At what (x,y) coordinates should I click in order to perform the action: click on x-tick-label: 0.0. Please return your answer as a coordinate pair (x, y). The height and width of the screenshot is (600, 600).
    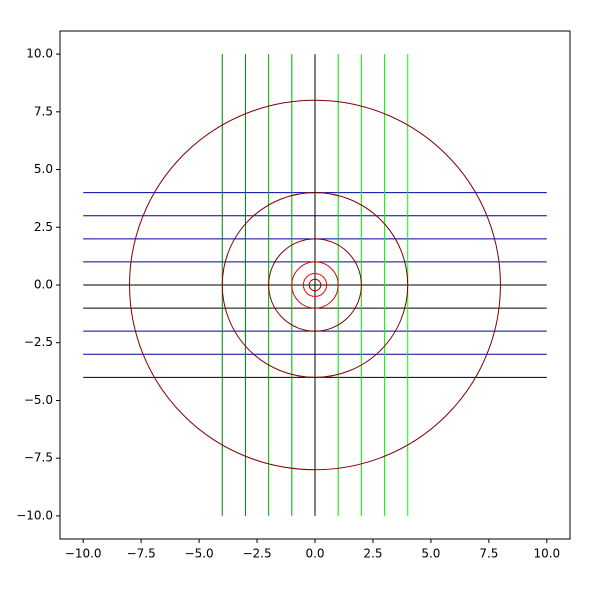
    Looking at the image, I should click on (314, 554).